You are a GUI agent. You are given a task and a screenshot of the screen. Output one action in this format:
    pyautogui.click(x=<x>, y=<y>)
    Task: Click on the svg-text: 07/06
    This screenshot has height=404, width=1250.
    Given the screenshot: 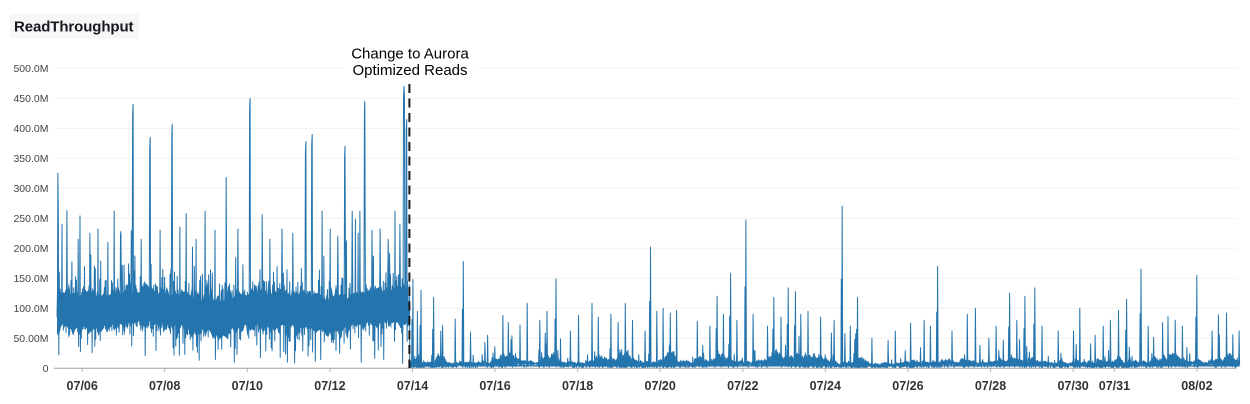 What is the action you would take?
    pyautogui.click(x=82, y=386)
    